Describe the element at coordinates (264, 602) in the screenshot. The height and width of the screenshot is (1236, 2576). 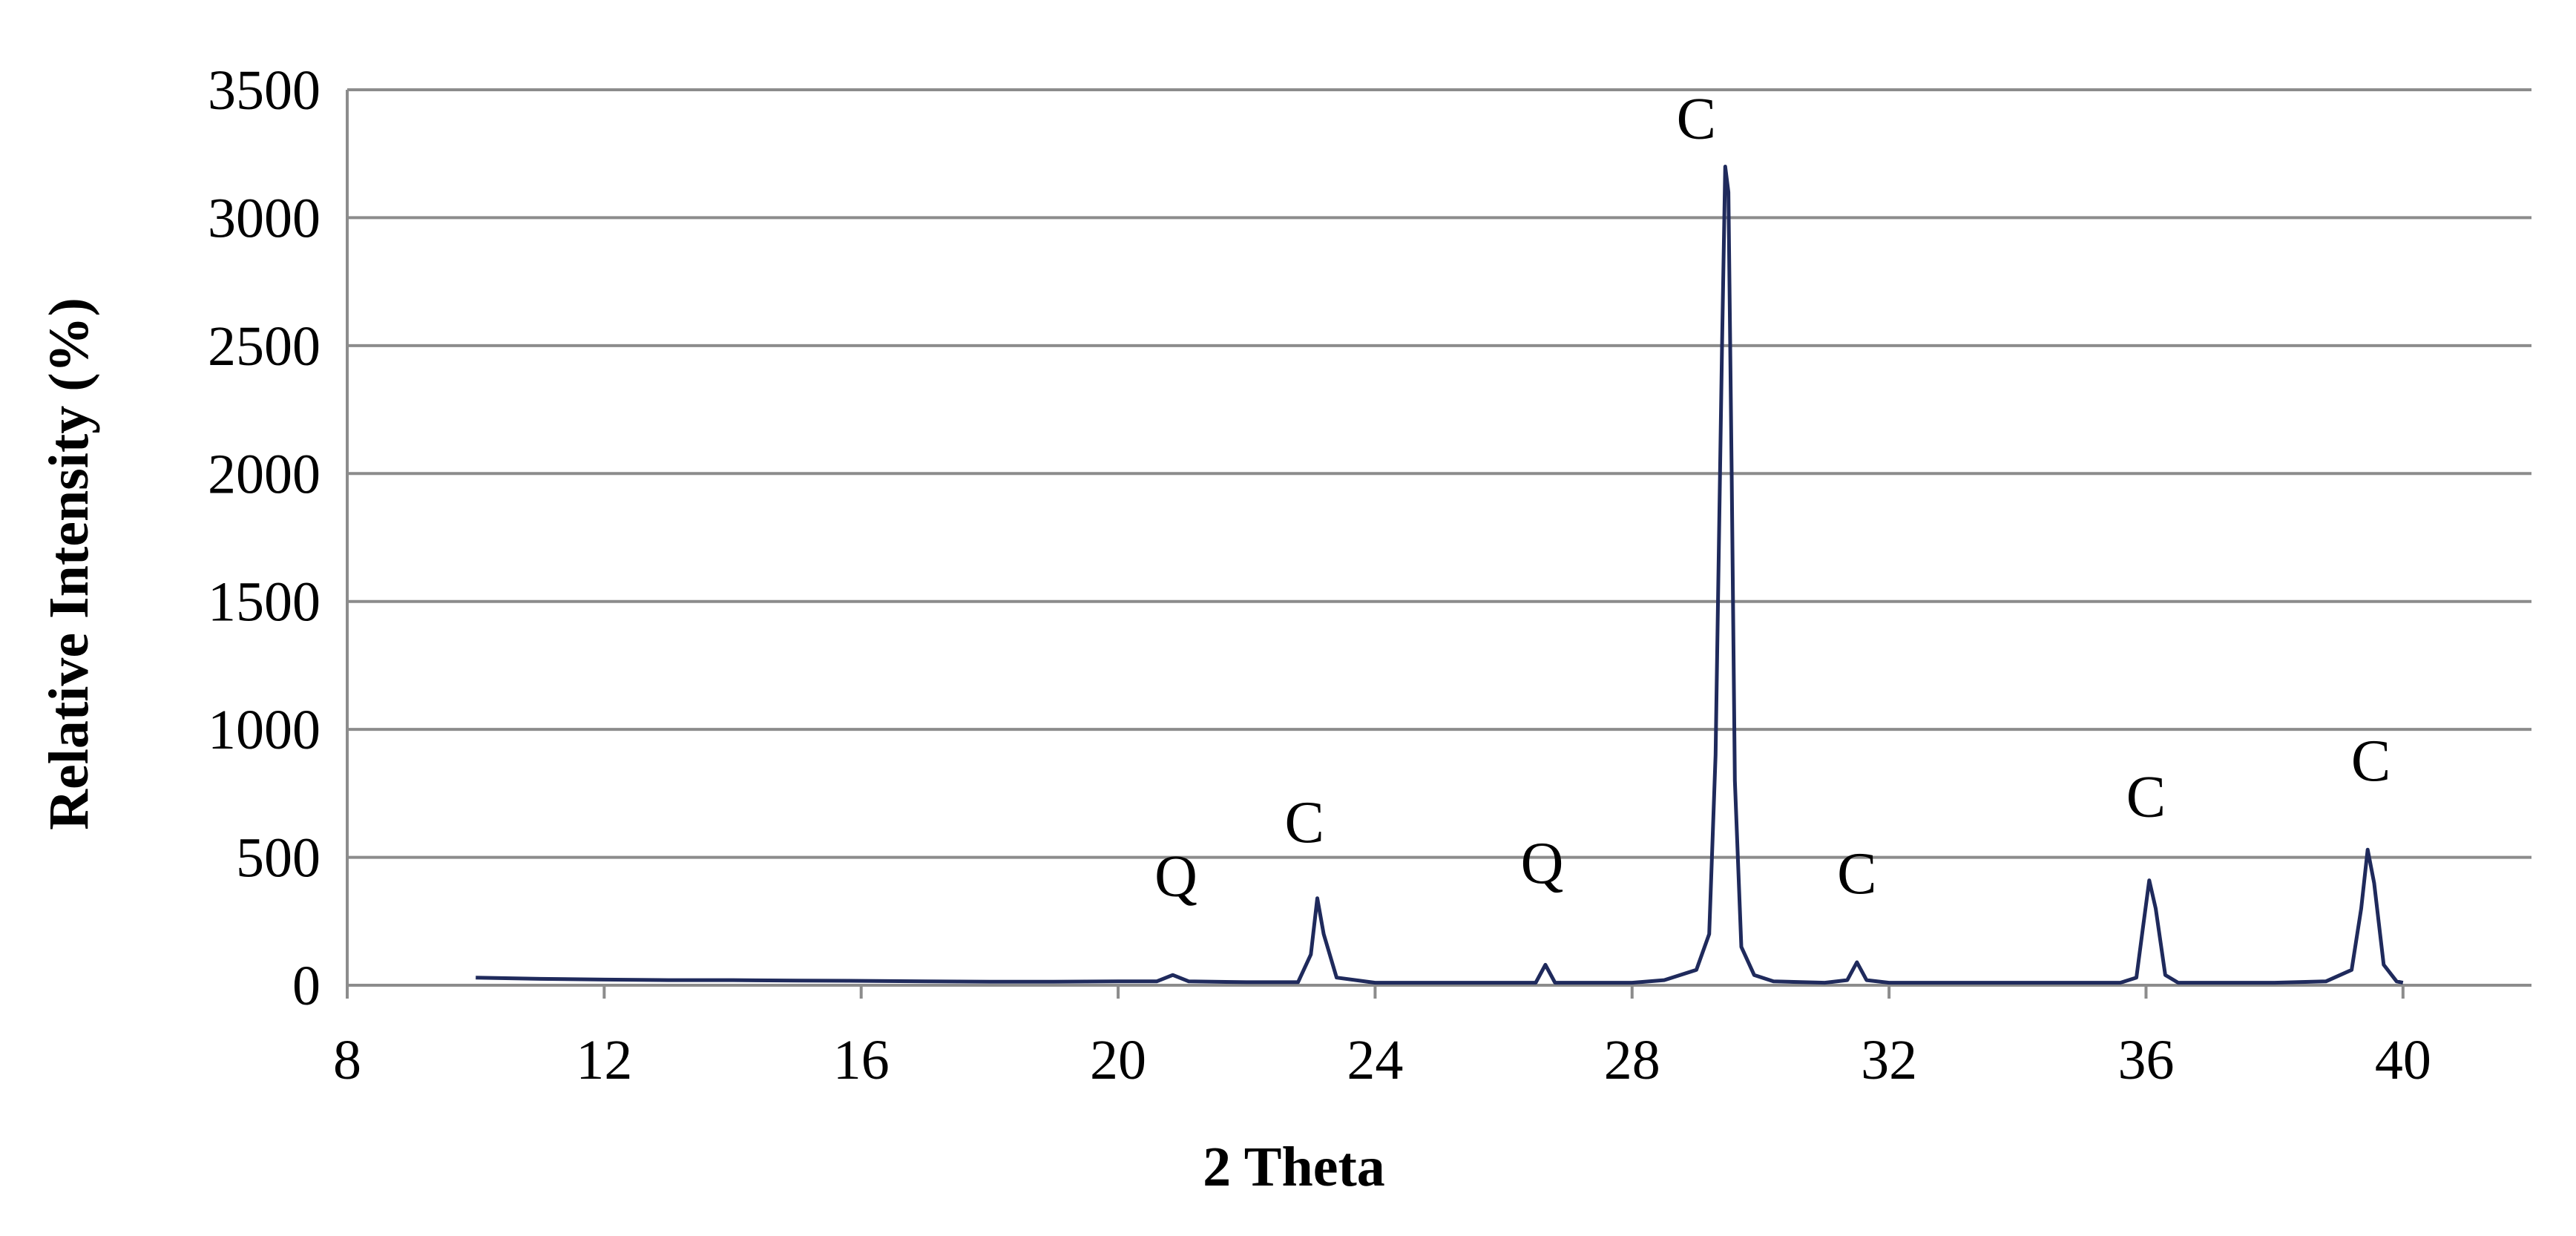
I see `y-tick-label: 1500` at that location.